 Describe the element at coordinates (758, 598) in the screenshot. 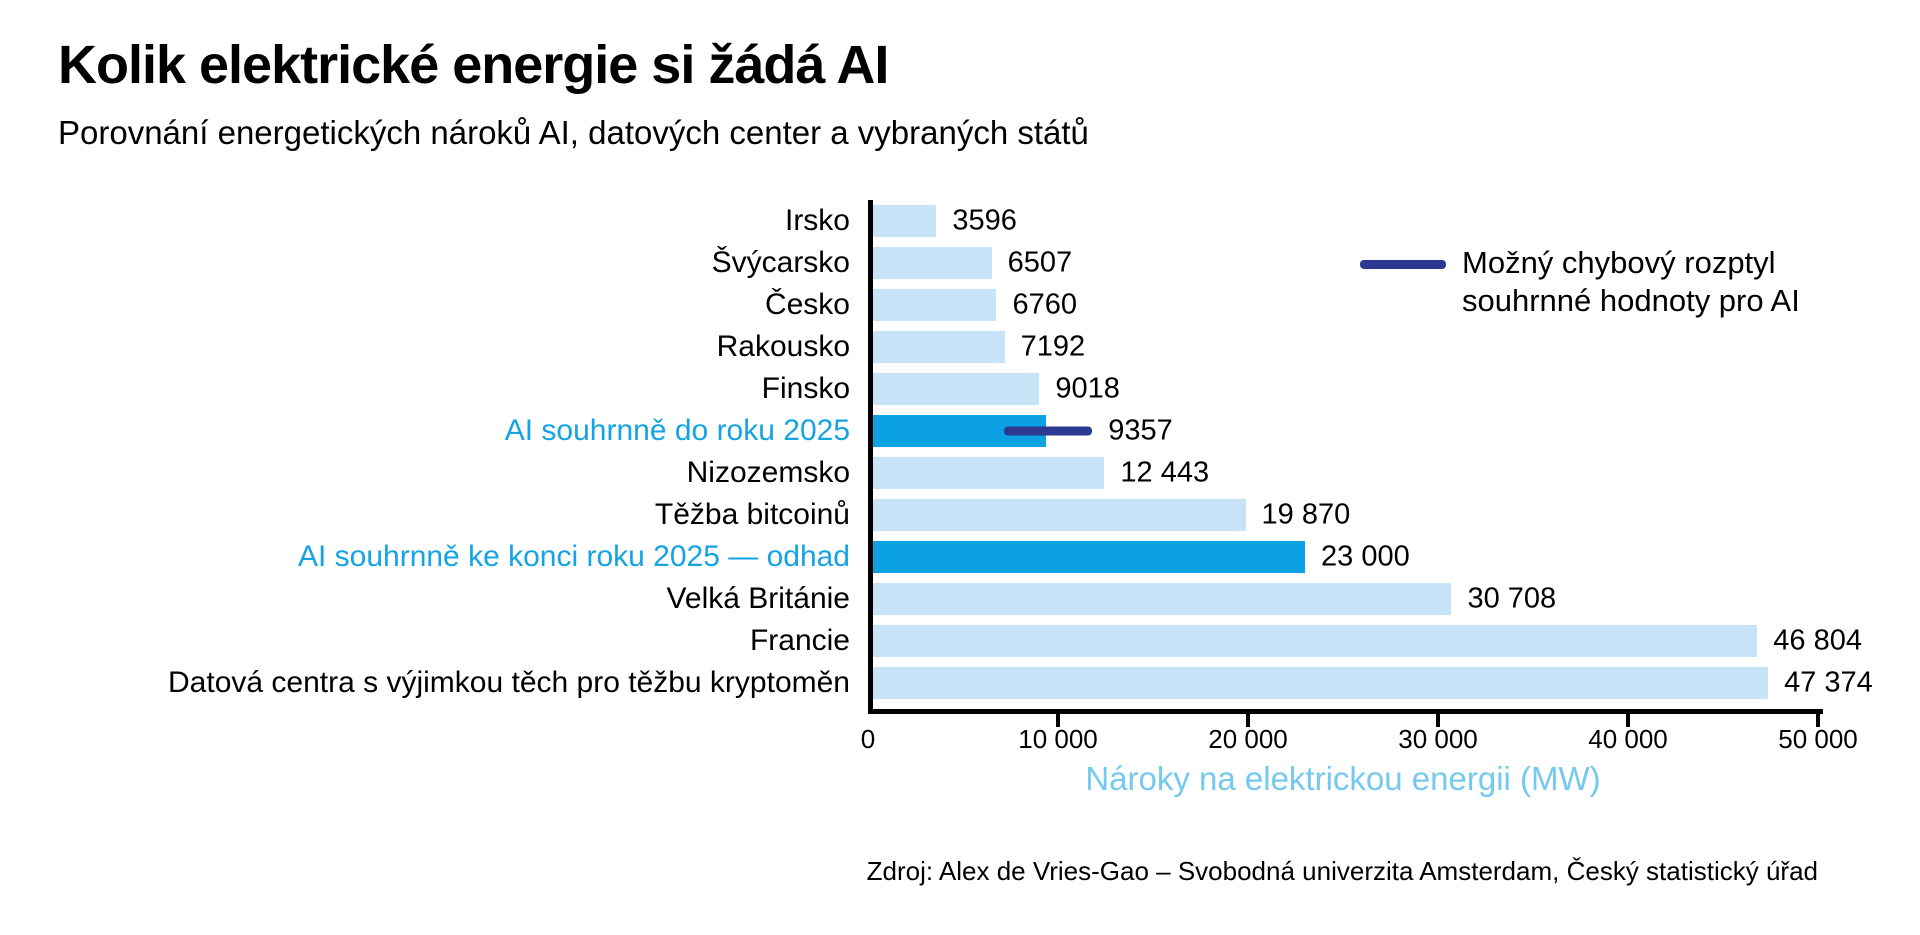

I see `category-label: Velká Británie` at that location.